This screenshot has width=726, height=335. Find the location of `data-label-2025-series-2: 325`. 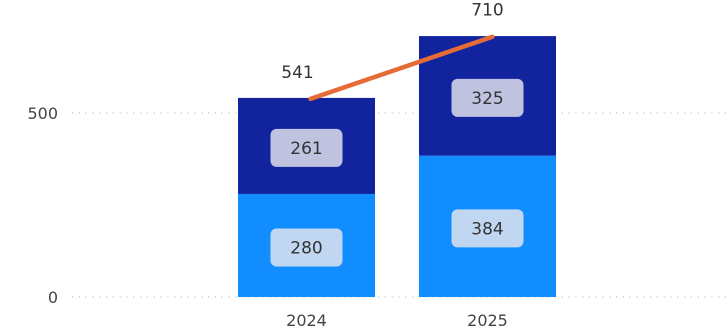

data-label-2025-series-2: 325 is located at coordinates (487, 99).